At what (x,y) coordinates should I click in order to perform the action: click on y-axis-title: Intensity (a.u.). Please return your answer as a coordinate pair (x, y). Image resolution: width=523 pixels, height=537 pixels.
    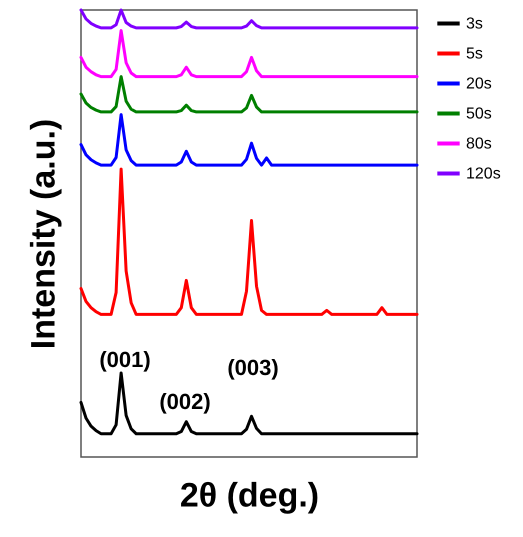
    Looking at the image, I should click on (43, 234).